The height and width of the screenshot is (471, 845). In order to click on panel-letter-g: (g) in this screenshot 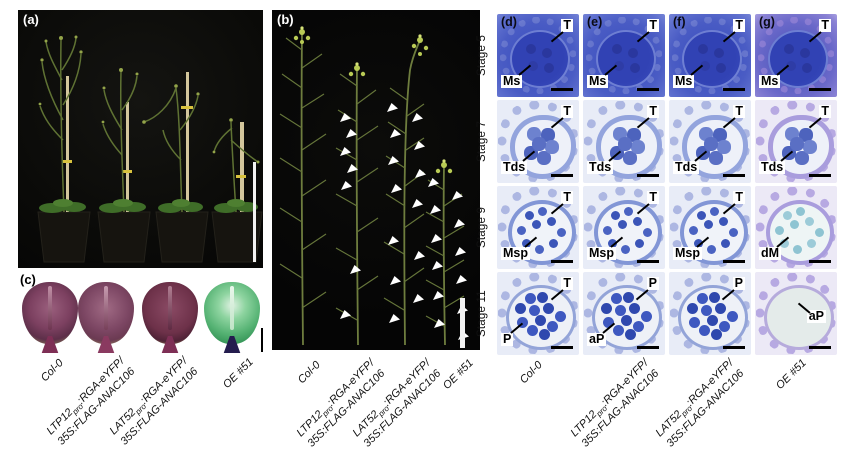, I will do `click(767, 22)`.